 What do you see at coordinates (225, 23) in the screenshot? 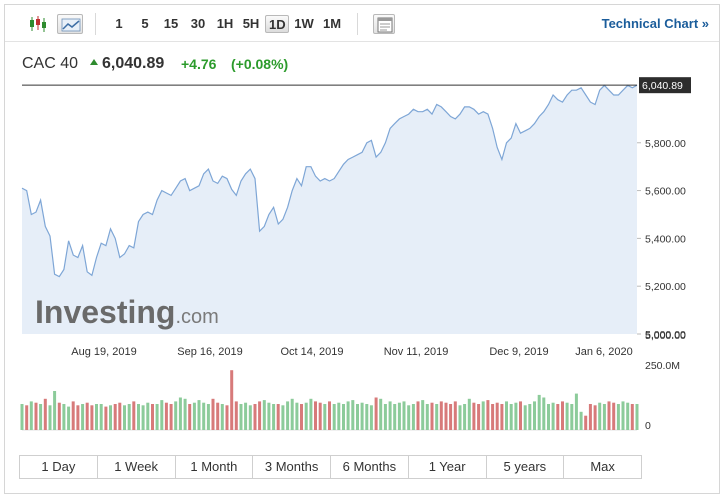
I see `period-1h: 1H` at bounding box center [225, 23].